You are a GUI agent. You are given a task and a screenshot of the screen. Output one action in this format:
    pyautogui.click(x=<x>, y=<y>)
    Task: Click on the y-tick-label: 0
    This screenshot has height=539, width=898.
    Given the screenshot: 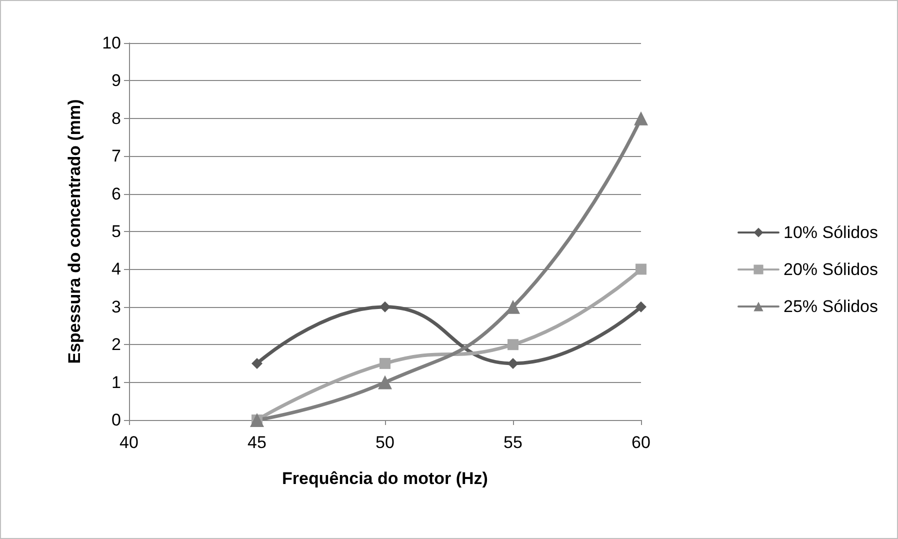 What is the action you would take?
    pyautogui.click(x=116, y=420)
    